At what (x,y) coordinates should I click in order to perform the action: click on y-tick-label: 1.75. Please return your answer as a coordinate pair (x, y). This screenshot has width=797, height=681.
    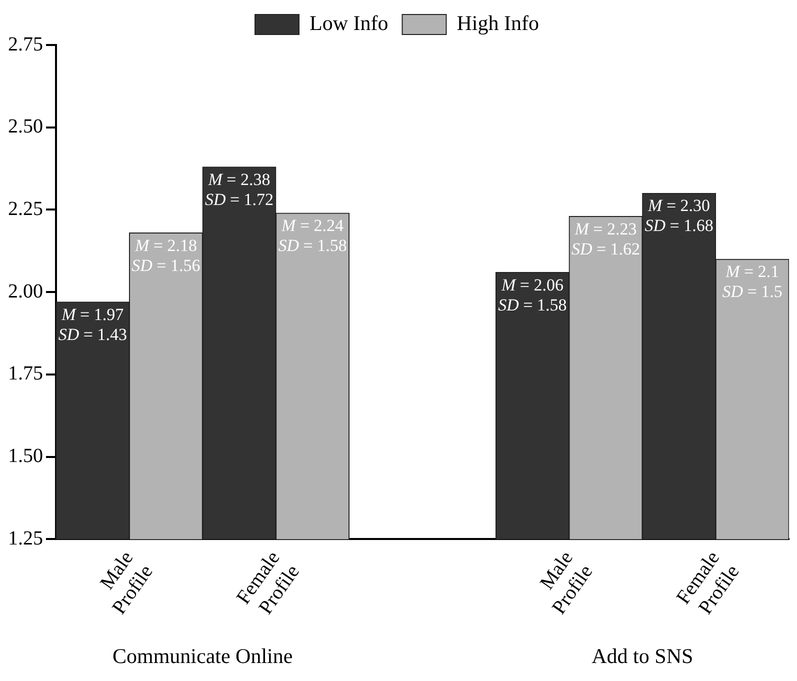
    Looking at the image, I should click on (25, 373).